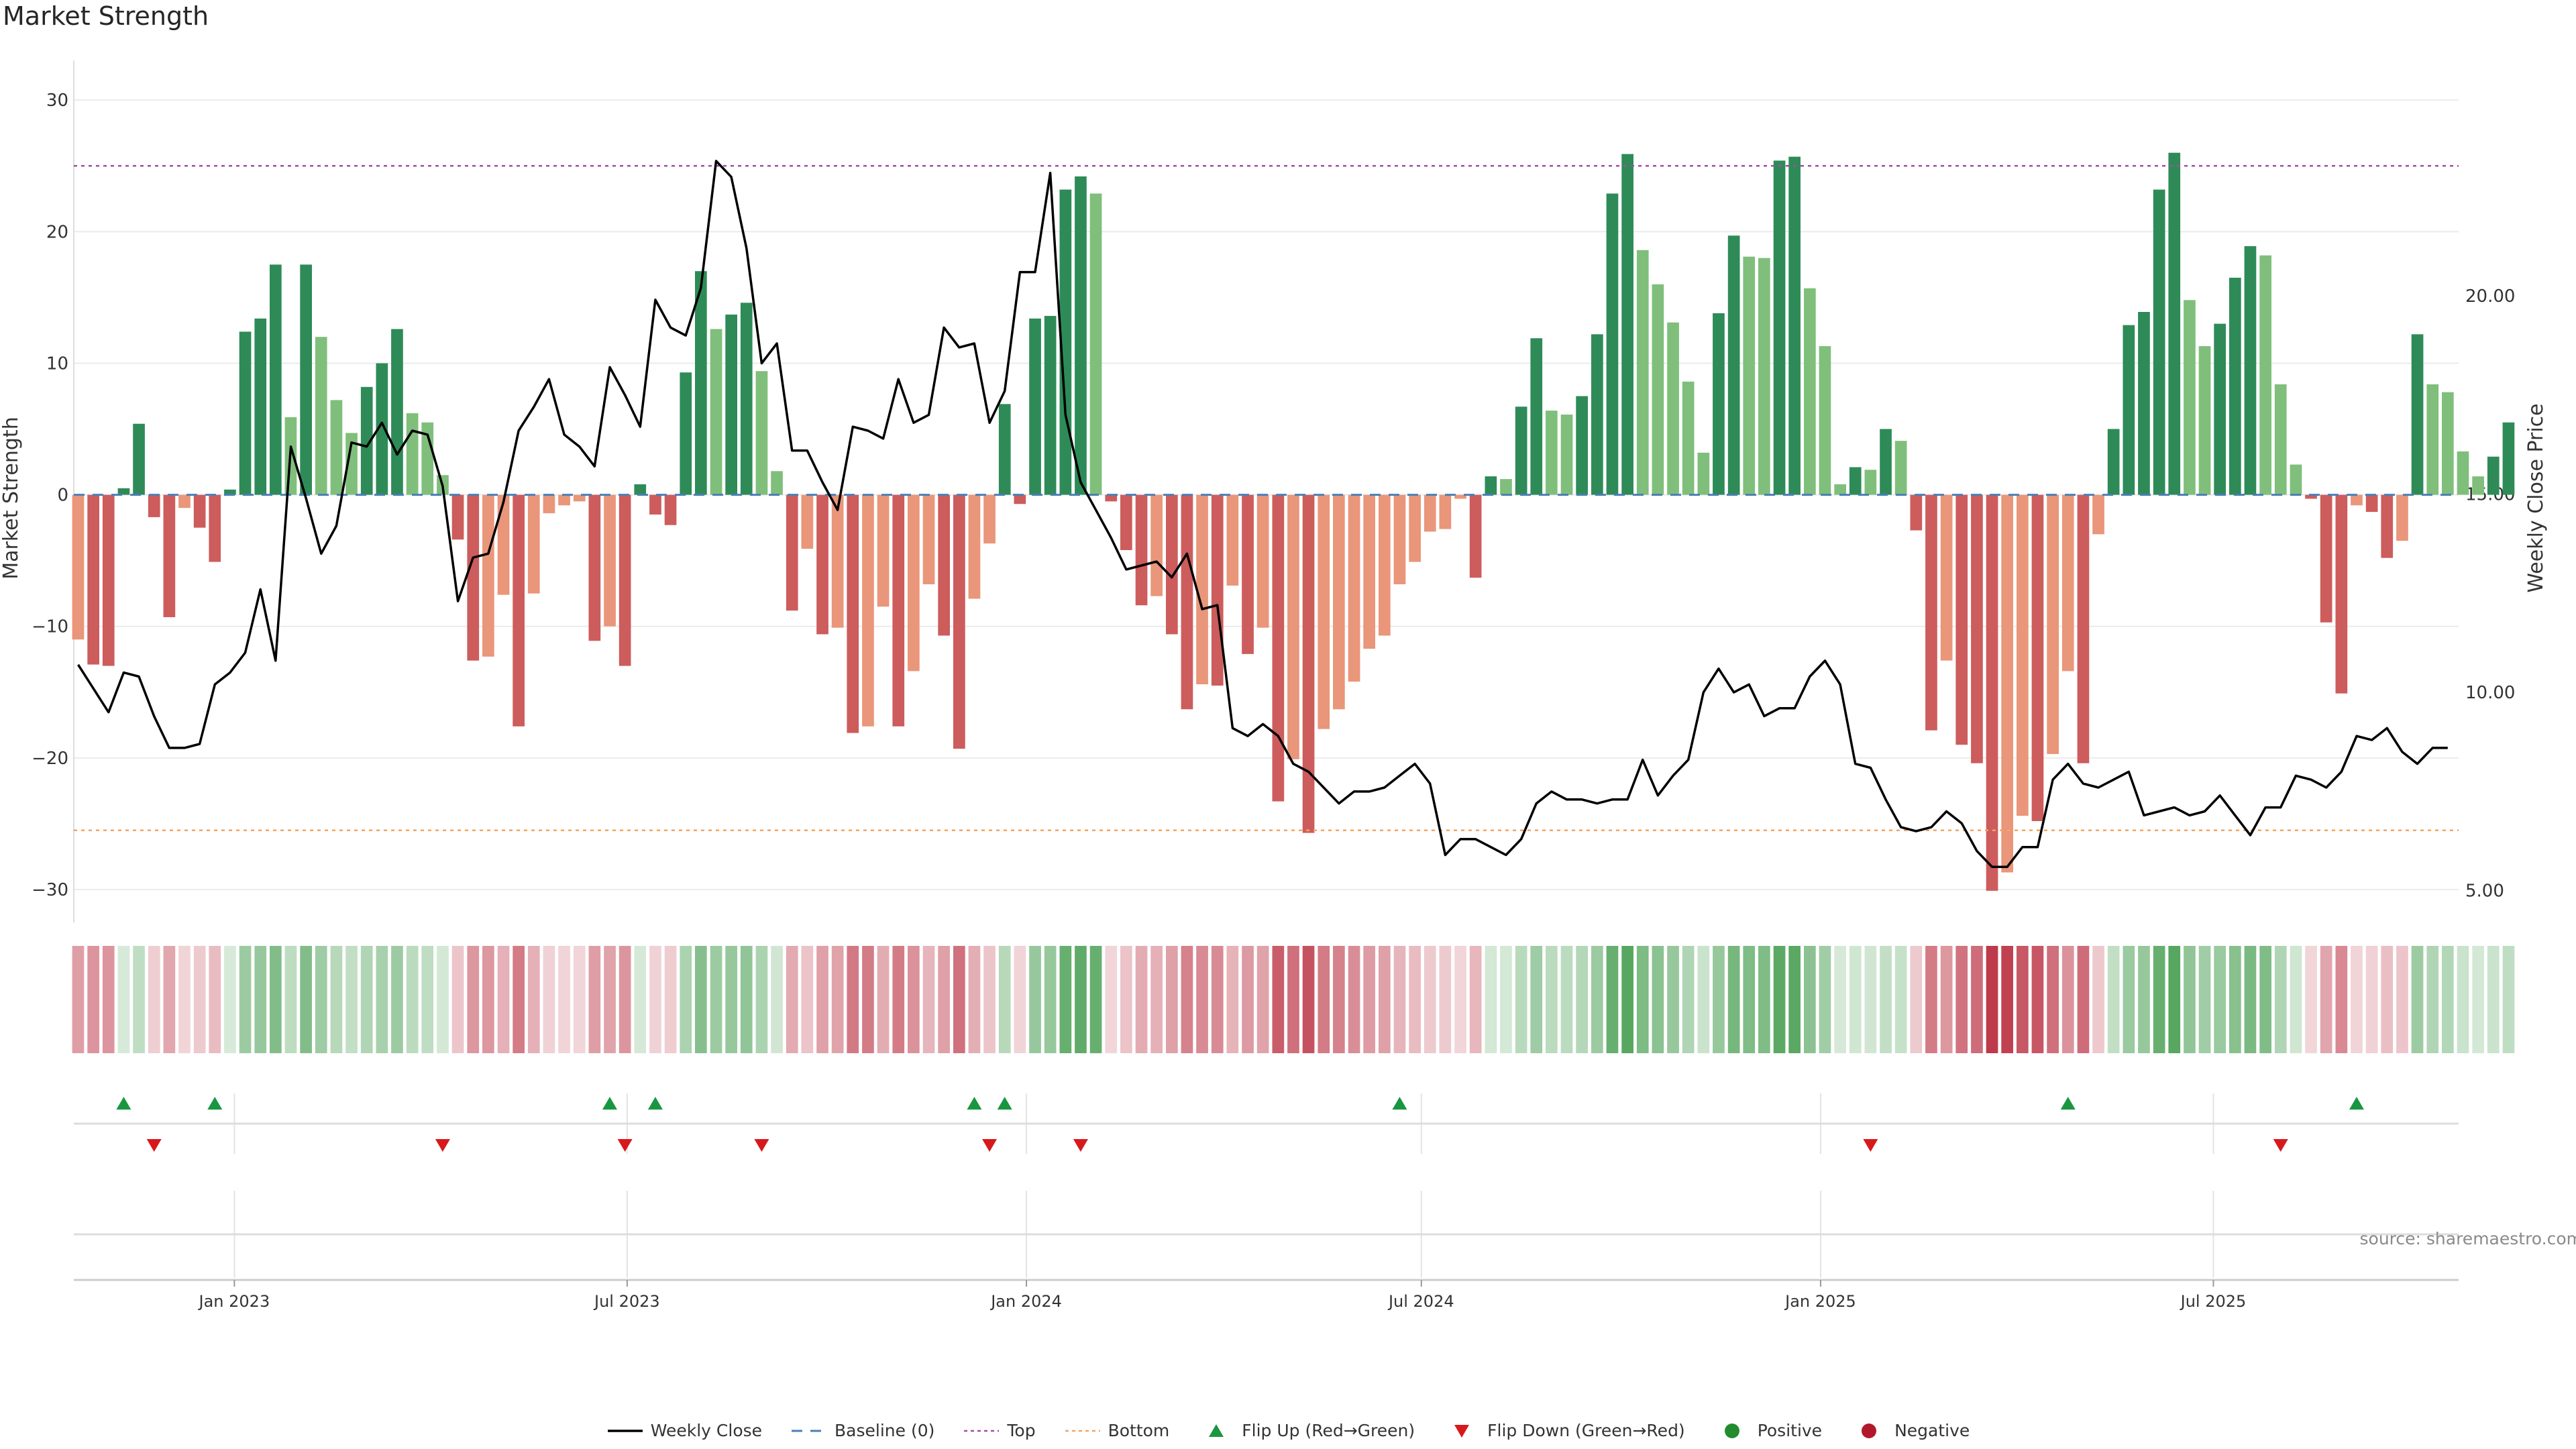 This screenshot has height=1449, width=2576. I want to click on legend-item-baseline: Baseline (0), so click(862, 1430).